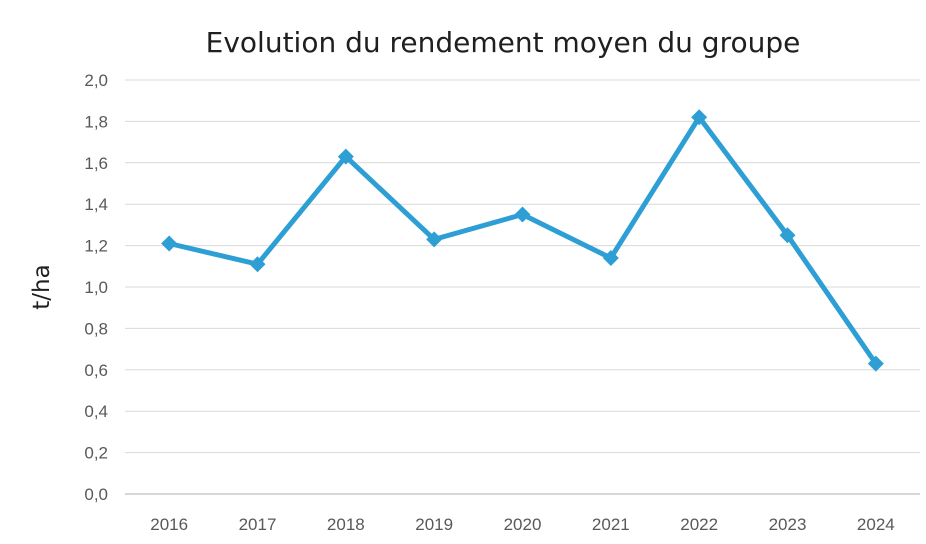 This screenshot has width=926, height=544. Describe the element at coordinates (258, 524) in the screenshot. I see `x-tick-label: 2017` at that location.